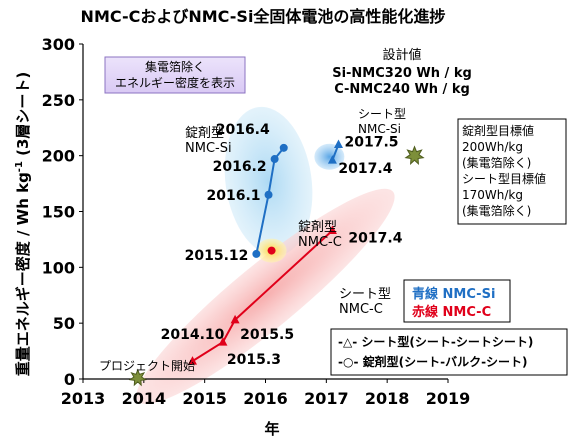 The height and width of the screenshot is (438, 573). Describe the element at coordinates (69, 379) in the screenshot. I see `y-tick-label: 0` at that location.